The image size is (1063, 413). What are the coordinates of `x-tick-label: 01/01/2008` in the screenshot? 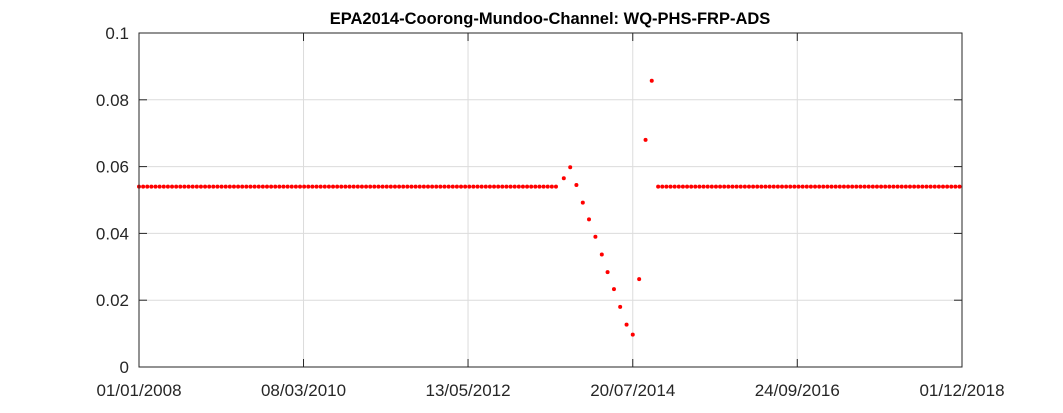 It's located at (138, 390).